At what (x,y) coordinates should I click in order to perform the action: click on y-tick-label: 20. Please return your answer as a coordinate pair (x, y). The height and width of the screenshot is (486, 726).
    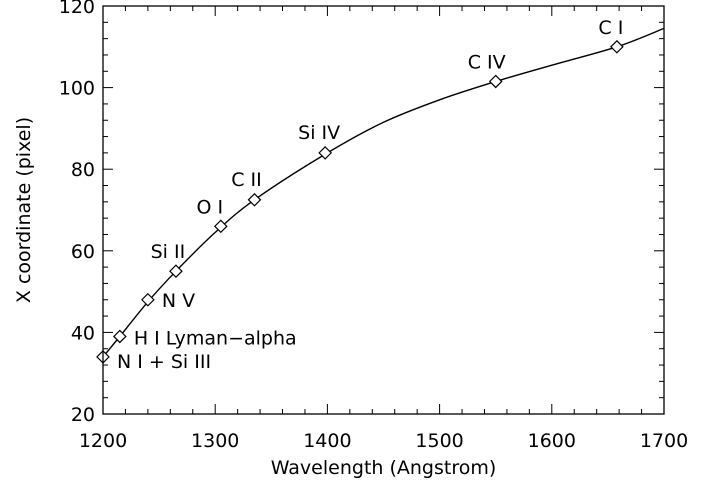
    Looking at the image, I should click on (83, 415).